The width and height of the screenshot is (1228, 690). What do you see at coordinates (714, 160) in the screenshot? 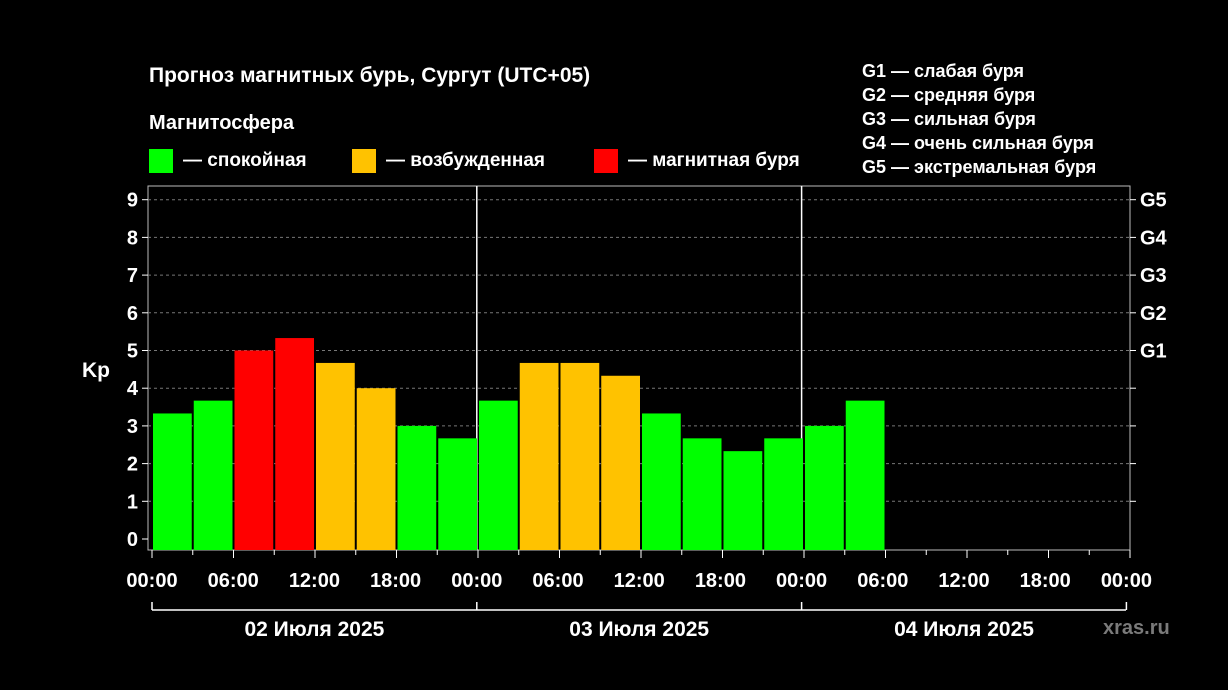
I see `legend-label-storm: — магнитная буря` at bounding box center [714, 160].